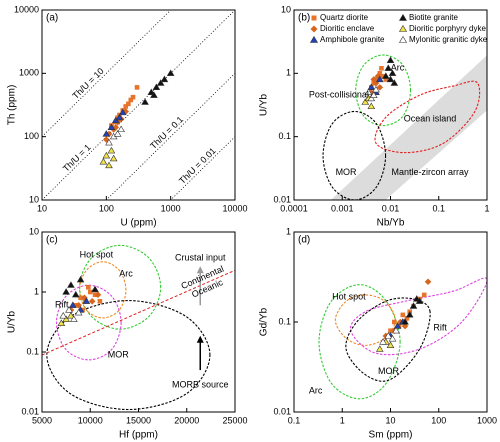  Describe the element at coordinates (352, 39) in the screenshot. I see `legend-label: Amphibole granite` at that location.